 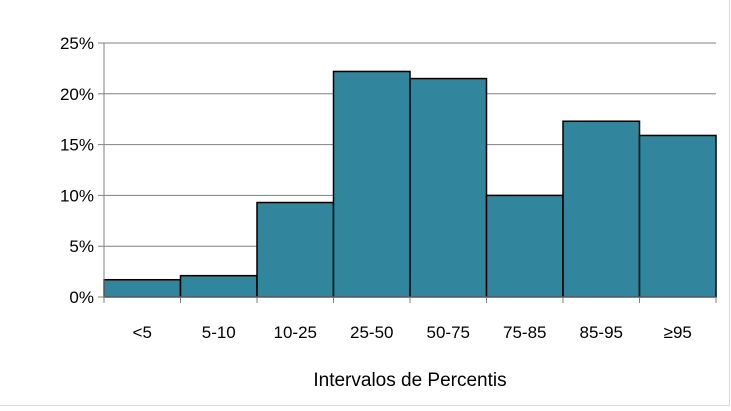 What do you see at coordinates (77, 170) in the screenshot?
I see `y-tick-labels: 0% 5% 10% 15% 20% 25%` at bounding box center [77, 170].